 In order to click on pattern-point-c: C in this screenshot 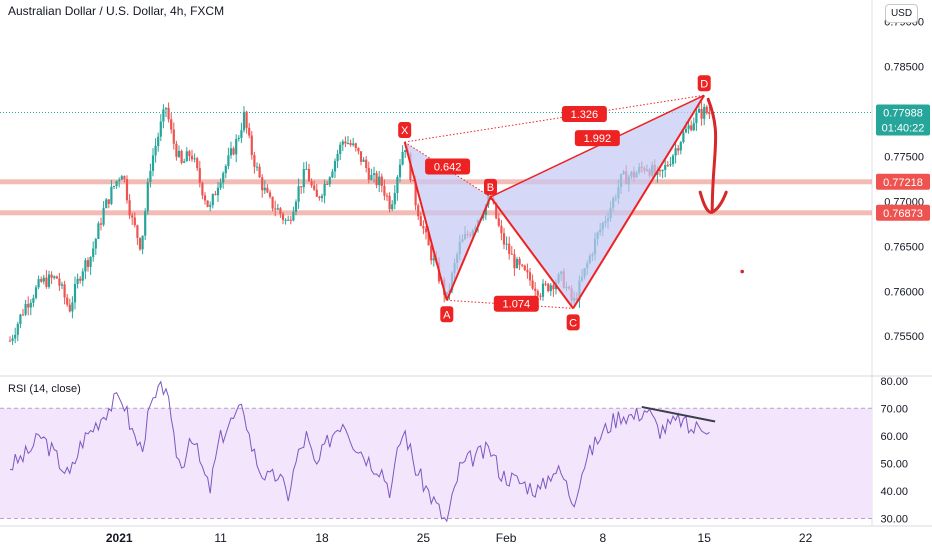, I will do `click(573, 322)`.